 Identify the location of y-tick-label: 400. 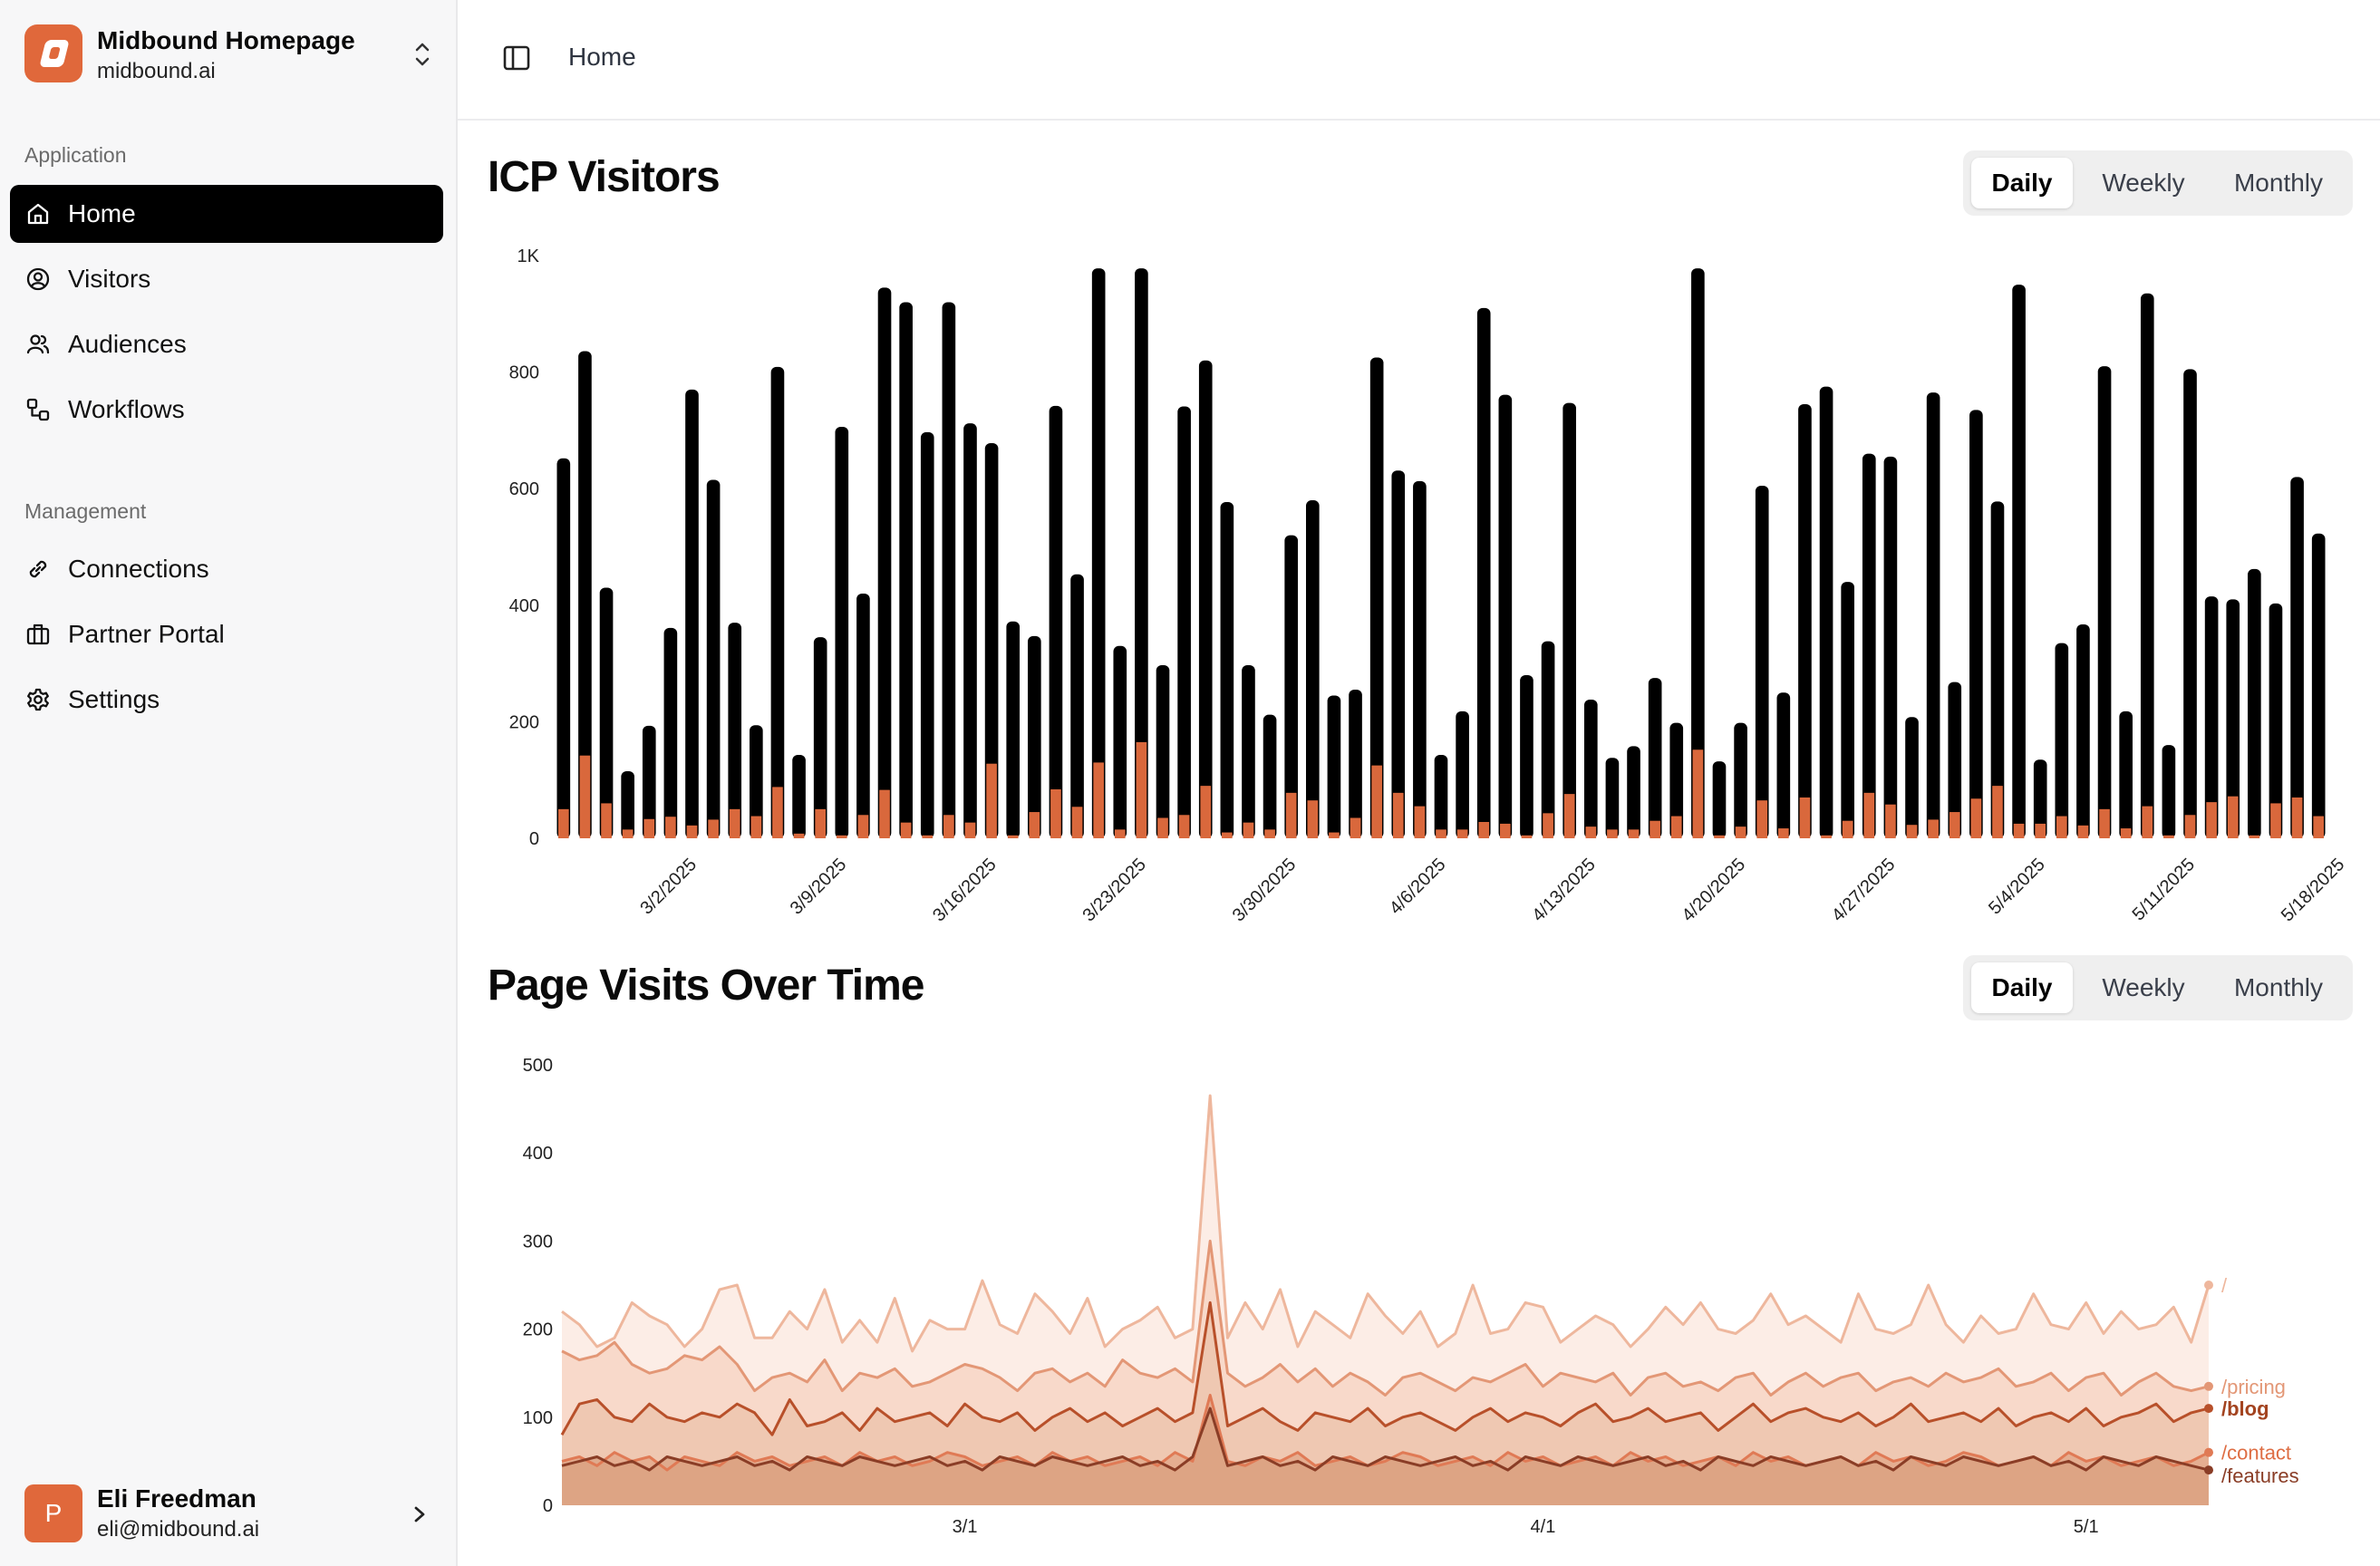
(524, 606).